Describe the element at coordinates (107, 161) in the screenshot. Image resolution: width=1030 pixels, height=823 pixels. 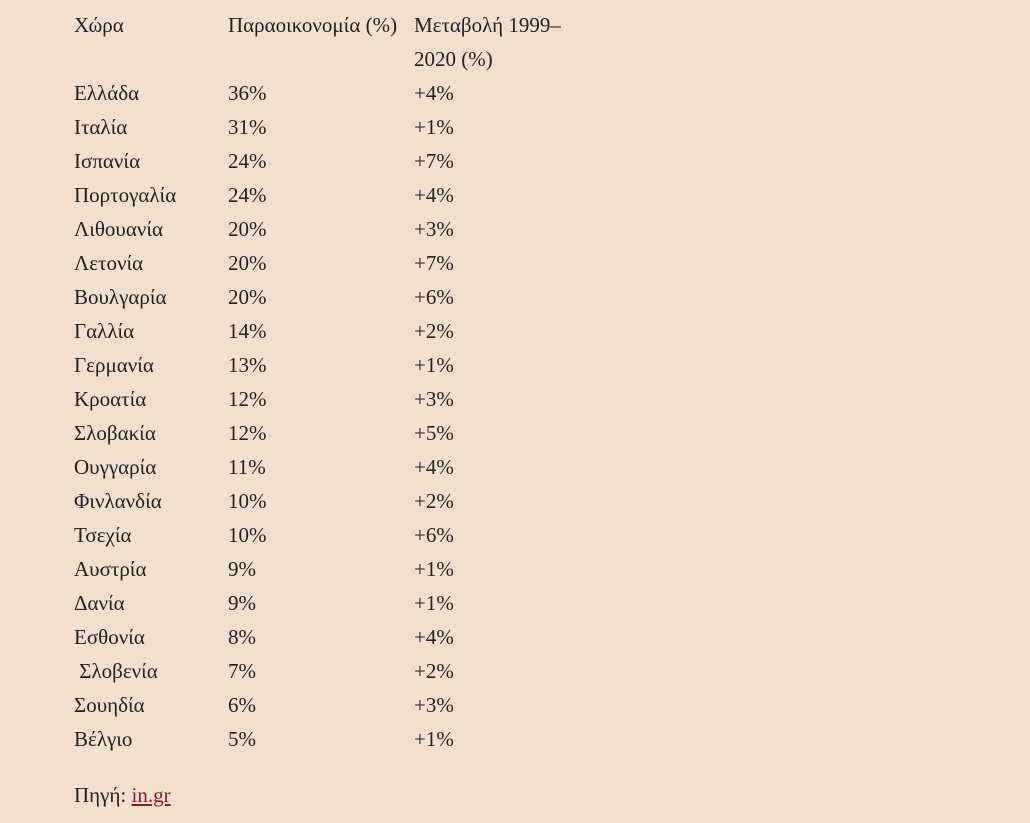
I see `table-cell: Ισπανία` at that location.